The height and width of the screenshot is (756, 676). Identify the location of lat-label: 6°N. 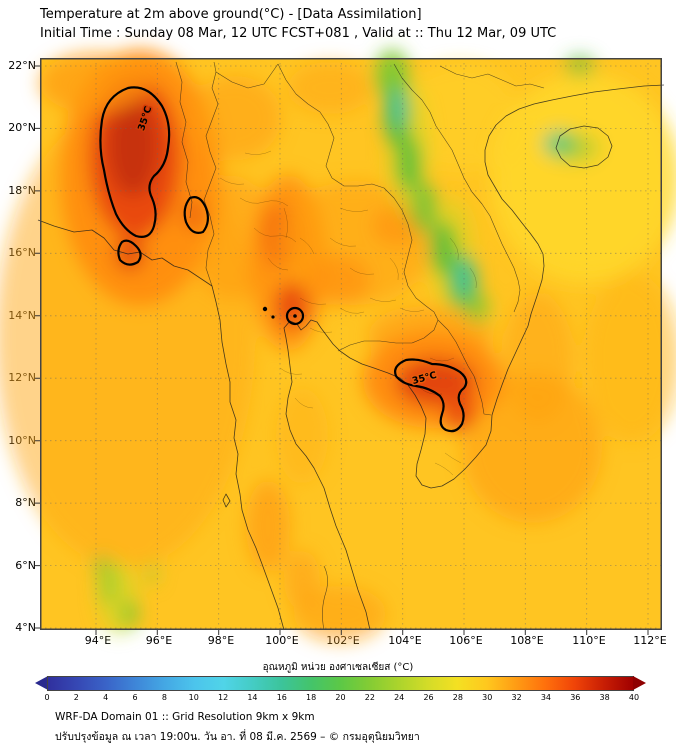
(25, 565).